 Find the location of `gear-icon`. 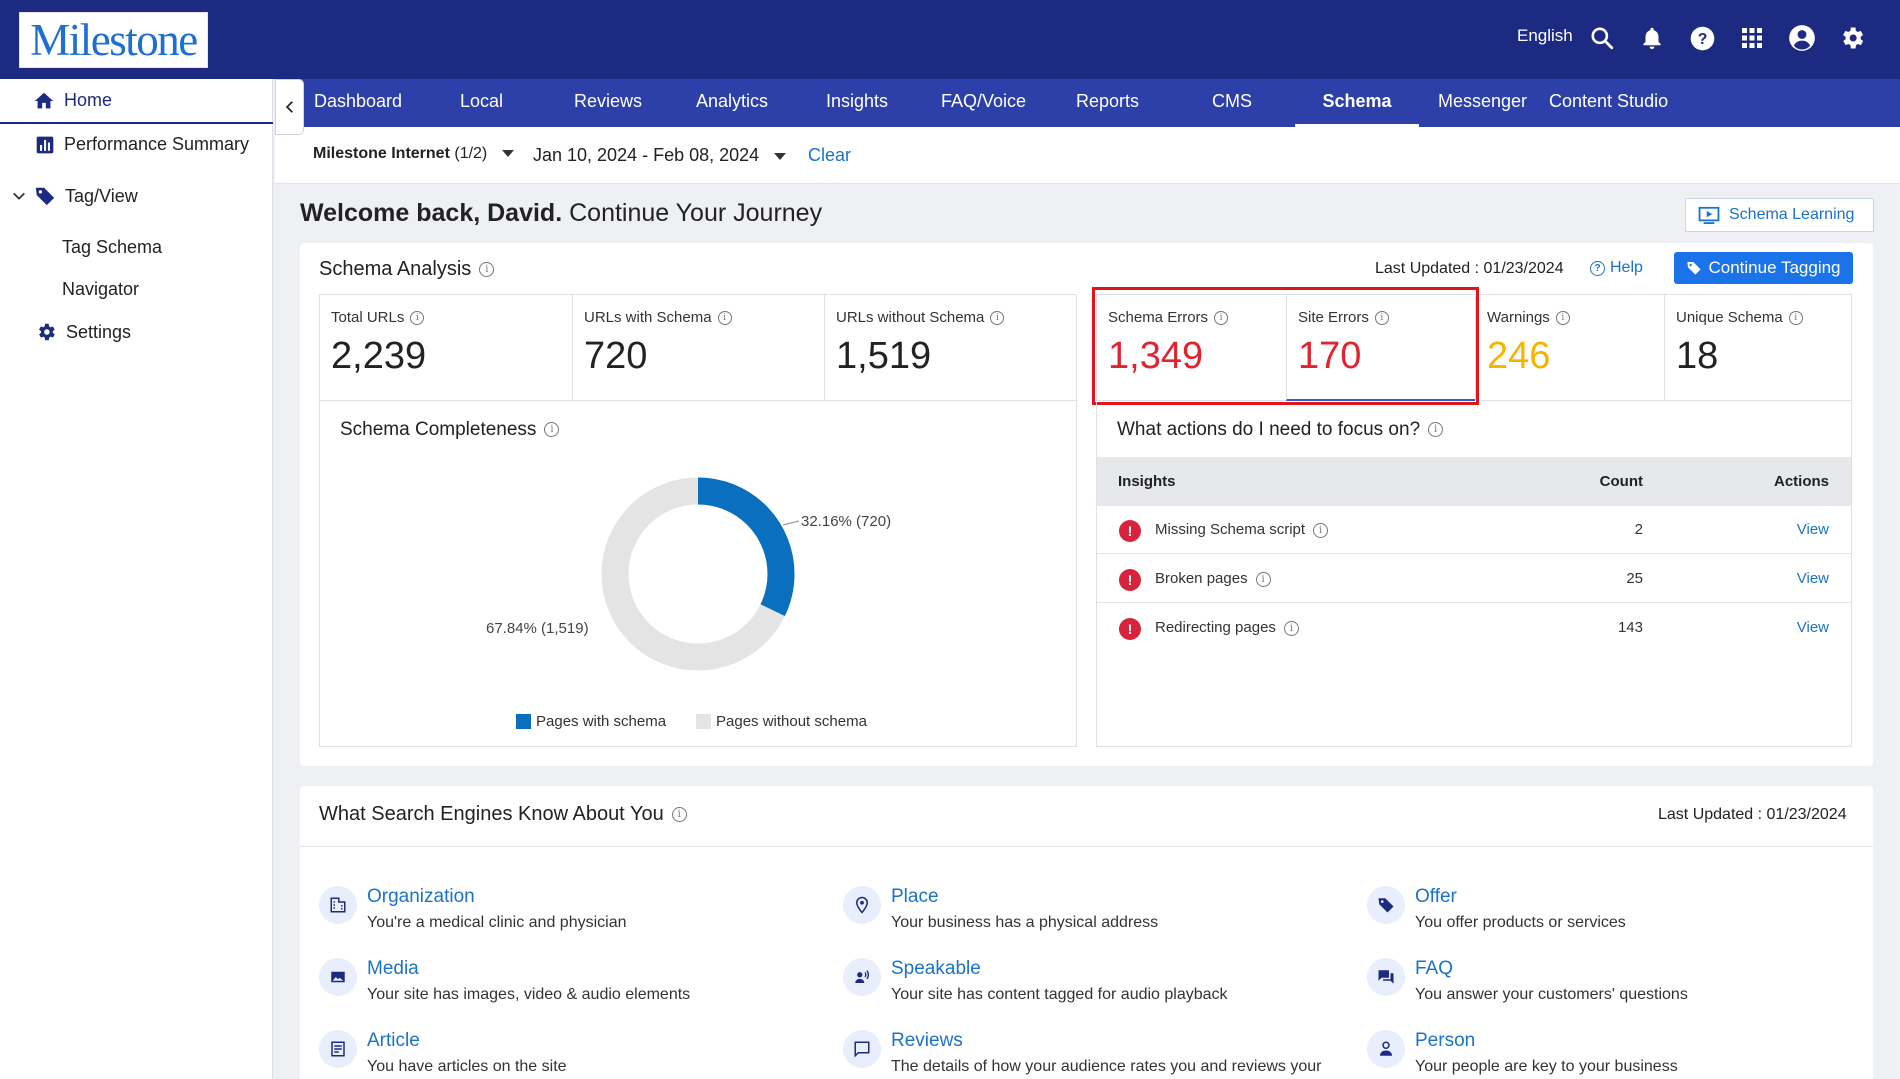

gear-icon is located at coordinates (47, 332).